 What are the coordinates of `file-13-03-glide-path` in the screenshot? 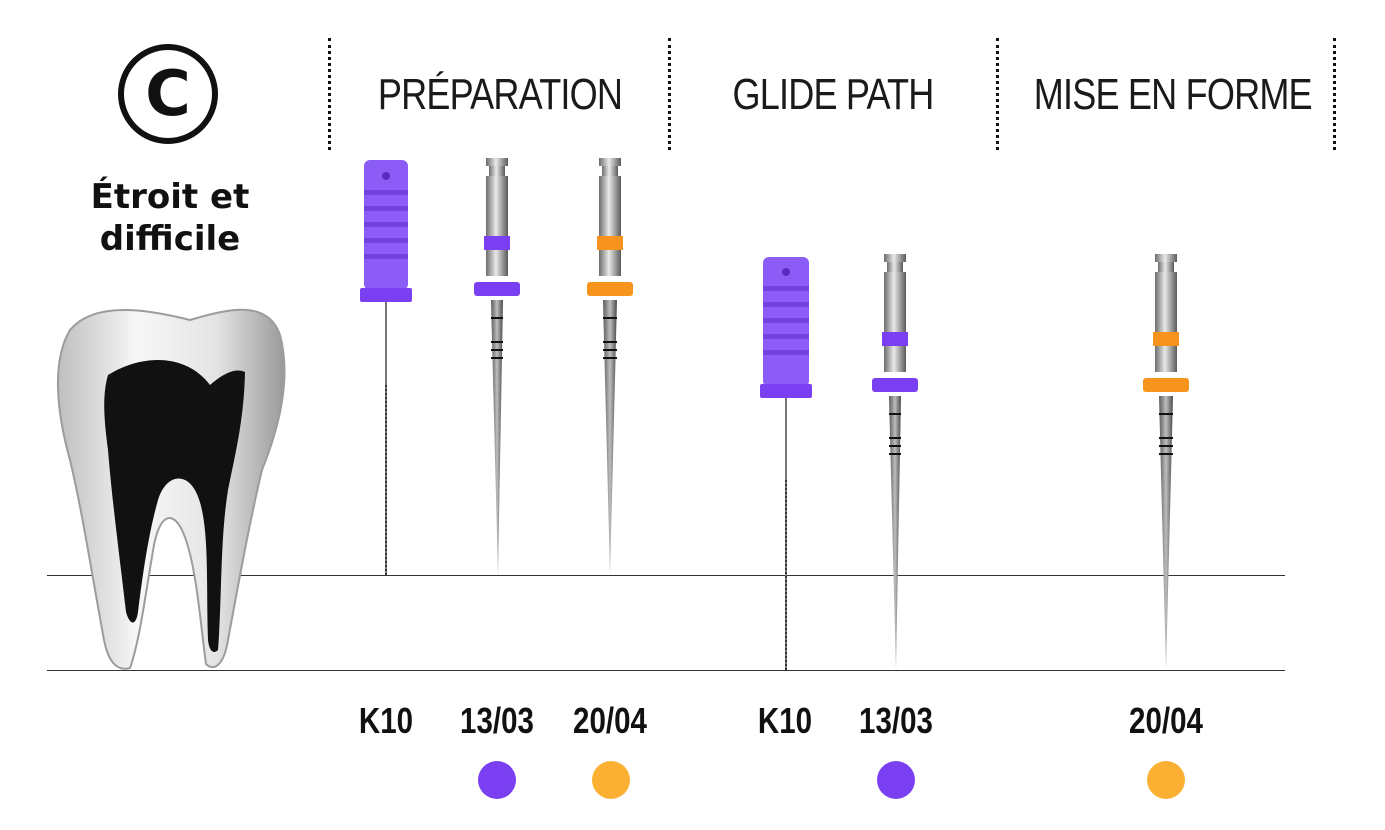 It's located at (895, 462).